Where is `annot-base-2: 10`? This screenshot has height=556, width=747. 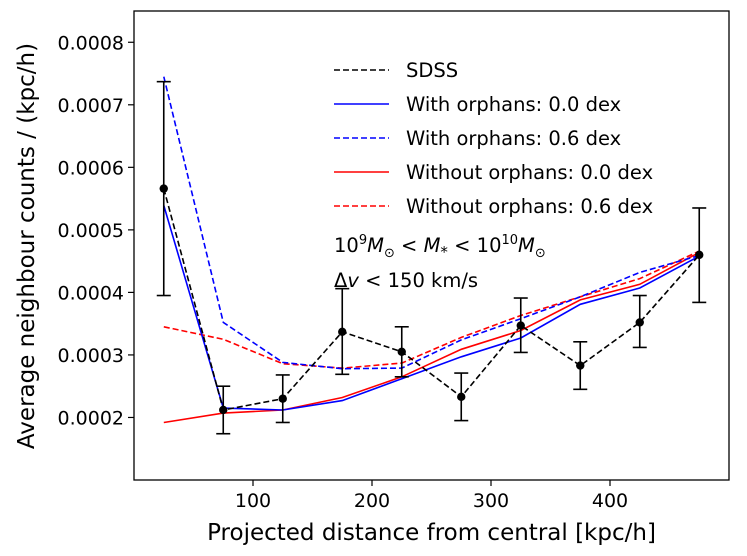
annot-base-2: 10 is located at coordinates (489, 245).